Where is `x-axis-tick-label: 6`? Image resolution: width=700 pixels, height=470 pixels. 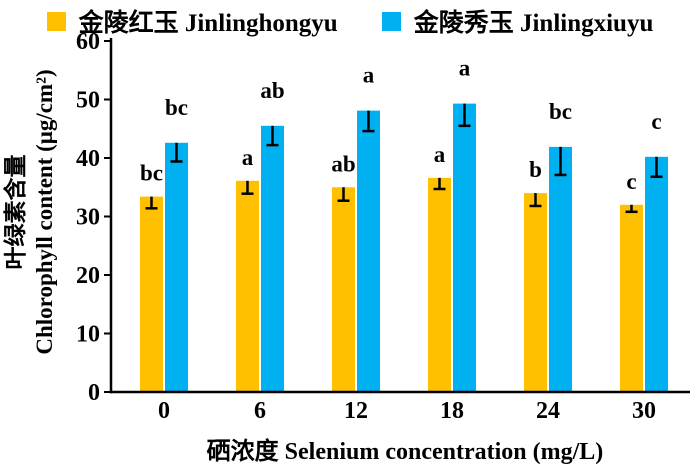 x-axis-tick-label: 6 is located at coordinates (260, 411).